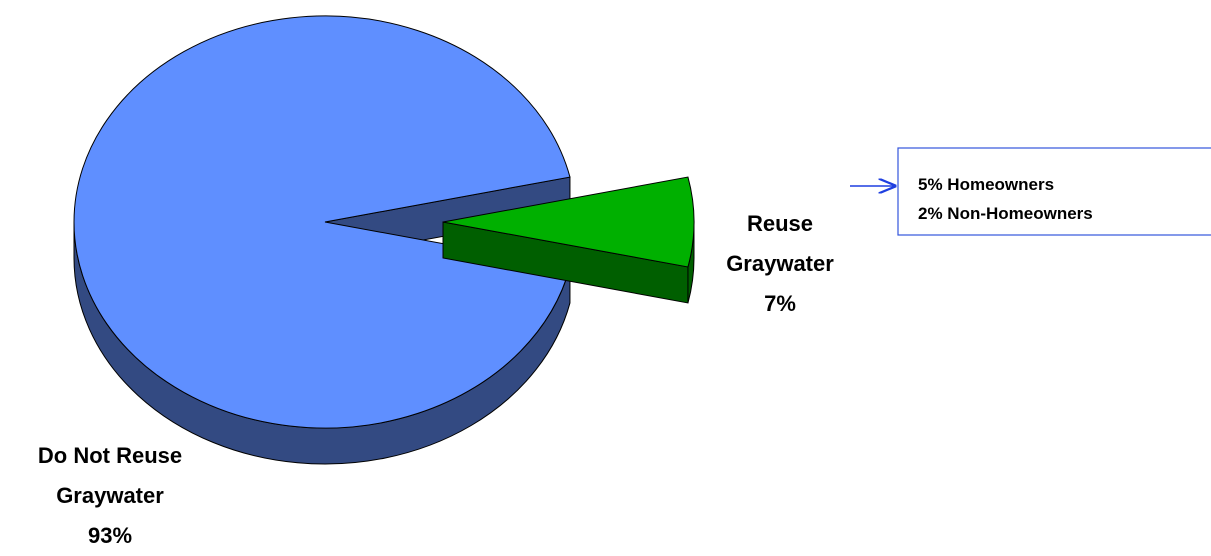 Image resolution: width=1211 pixels, height=556 pixels. What do you see at coordinates (986, 184) in the screenshot?
I see `annotation-line: 5% Homeowners` at bounding box center [986, 184].